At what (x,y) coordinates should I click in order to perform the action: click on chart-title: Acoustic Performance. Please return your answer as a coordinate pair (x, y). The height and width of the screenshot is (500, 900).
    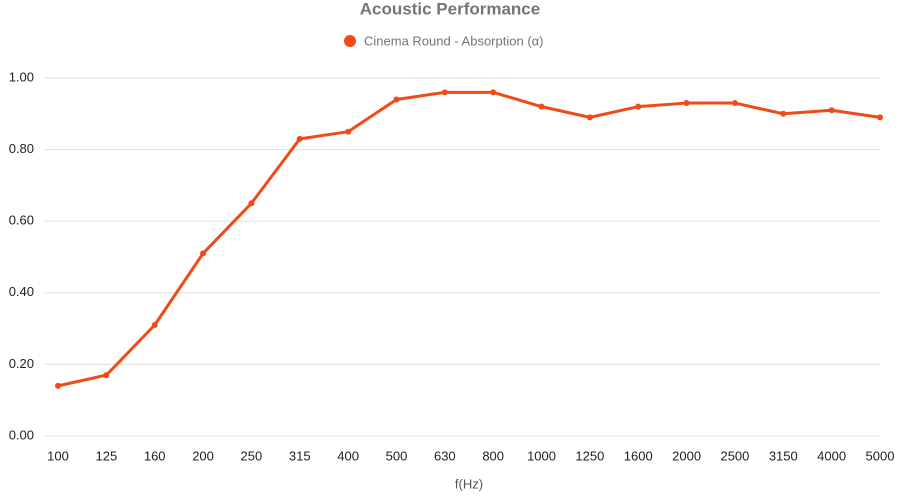
    Looking at the image, I should click on (450, 9).